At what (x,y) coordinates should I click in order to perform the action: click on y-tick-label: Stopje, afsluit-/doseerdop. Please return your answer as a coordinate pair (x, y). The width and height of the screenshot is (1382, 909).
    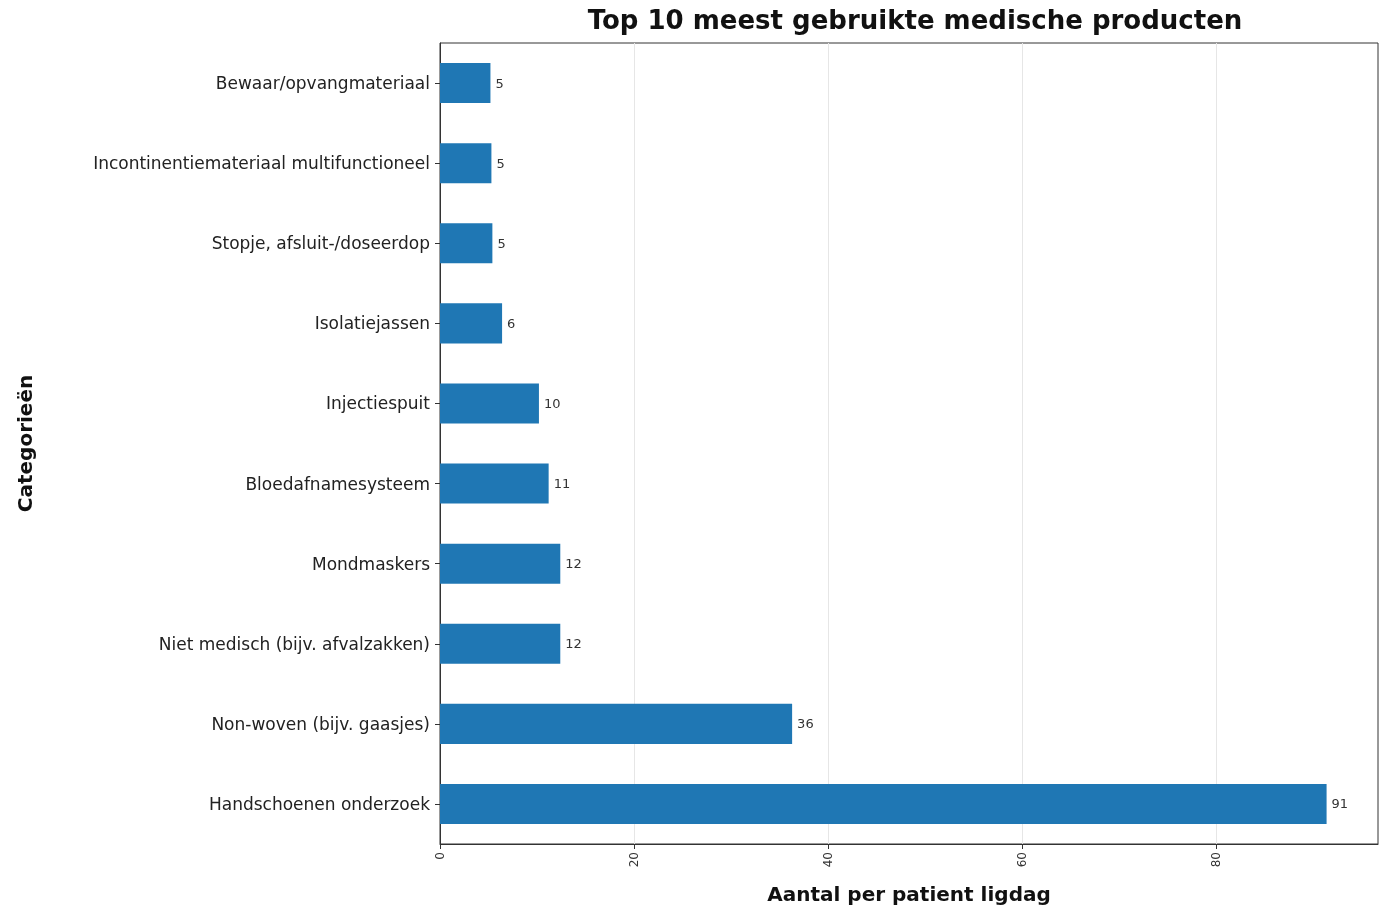
    Looking at the image, I should click on (320, 243).